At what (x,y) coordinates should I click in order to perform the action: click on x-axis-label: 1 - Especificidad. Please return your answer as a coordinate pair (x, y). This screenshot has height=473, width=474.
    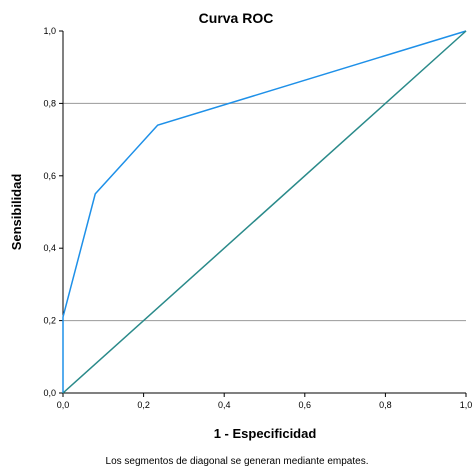
    Looking at the image, I should click on (265, 433).